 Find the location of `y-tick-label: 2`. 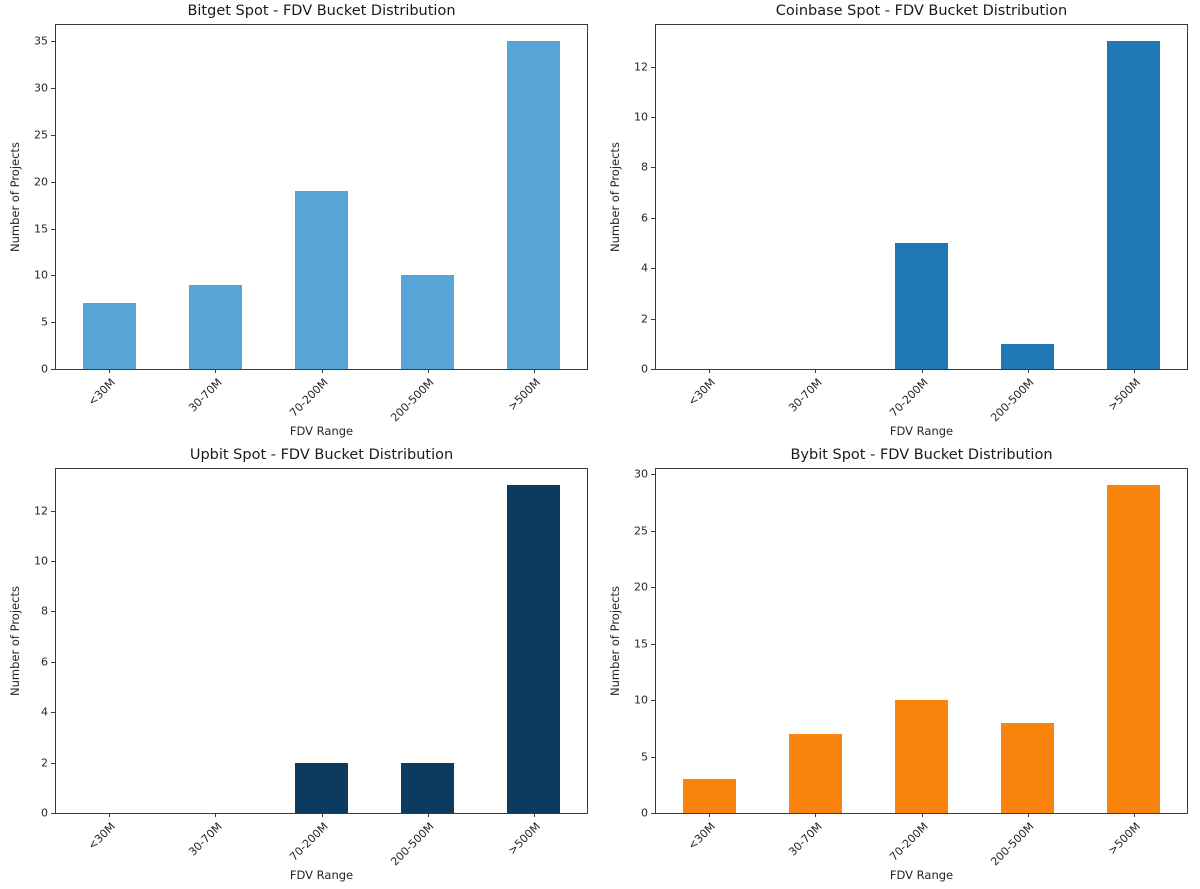

y-tick-label: 2 is located at coordinates (44, 763).